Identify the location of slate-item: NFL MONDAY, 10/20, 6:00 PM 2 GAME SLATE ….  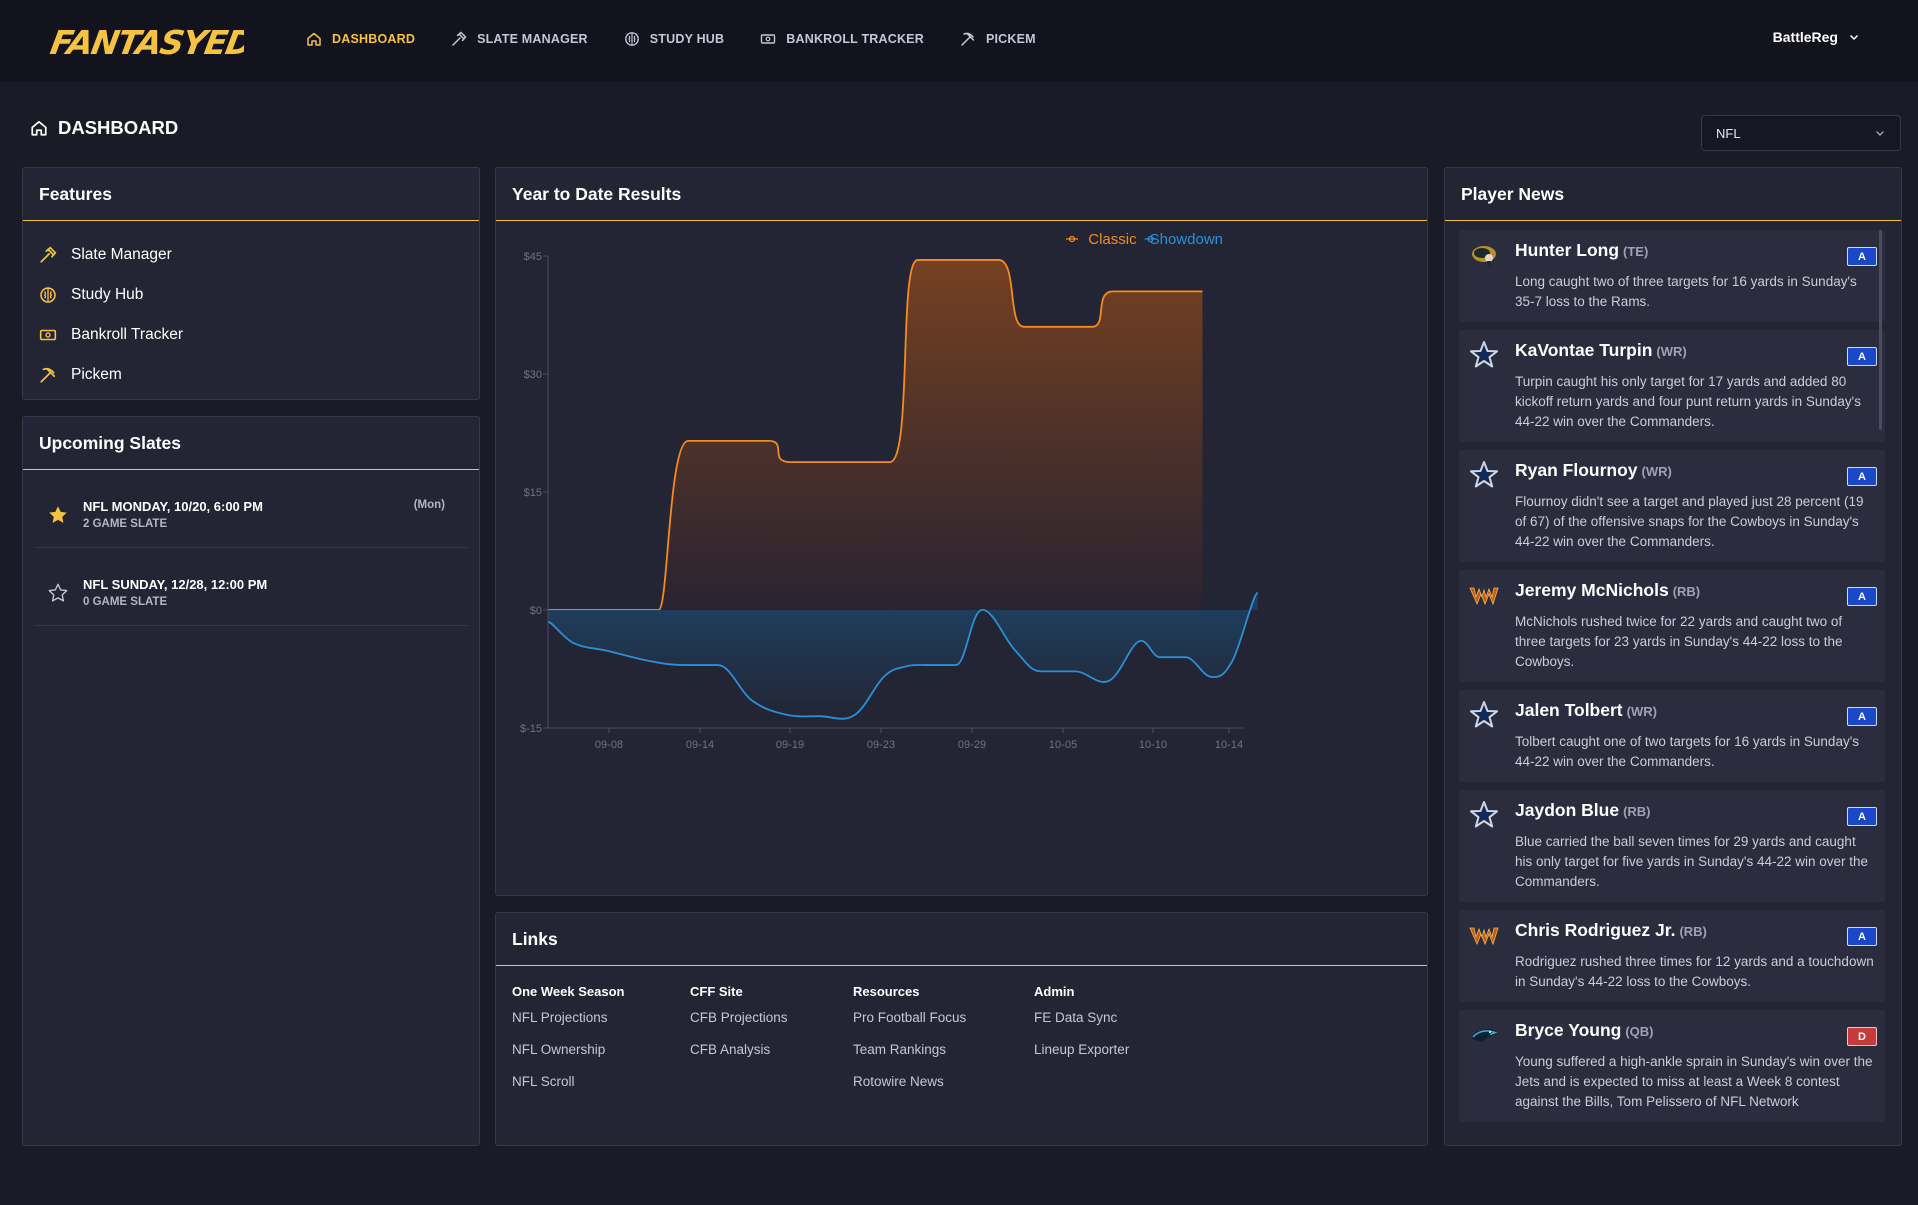
(251, 515).